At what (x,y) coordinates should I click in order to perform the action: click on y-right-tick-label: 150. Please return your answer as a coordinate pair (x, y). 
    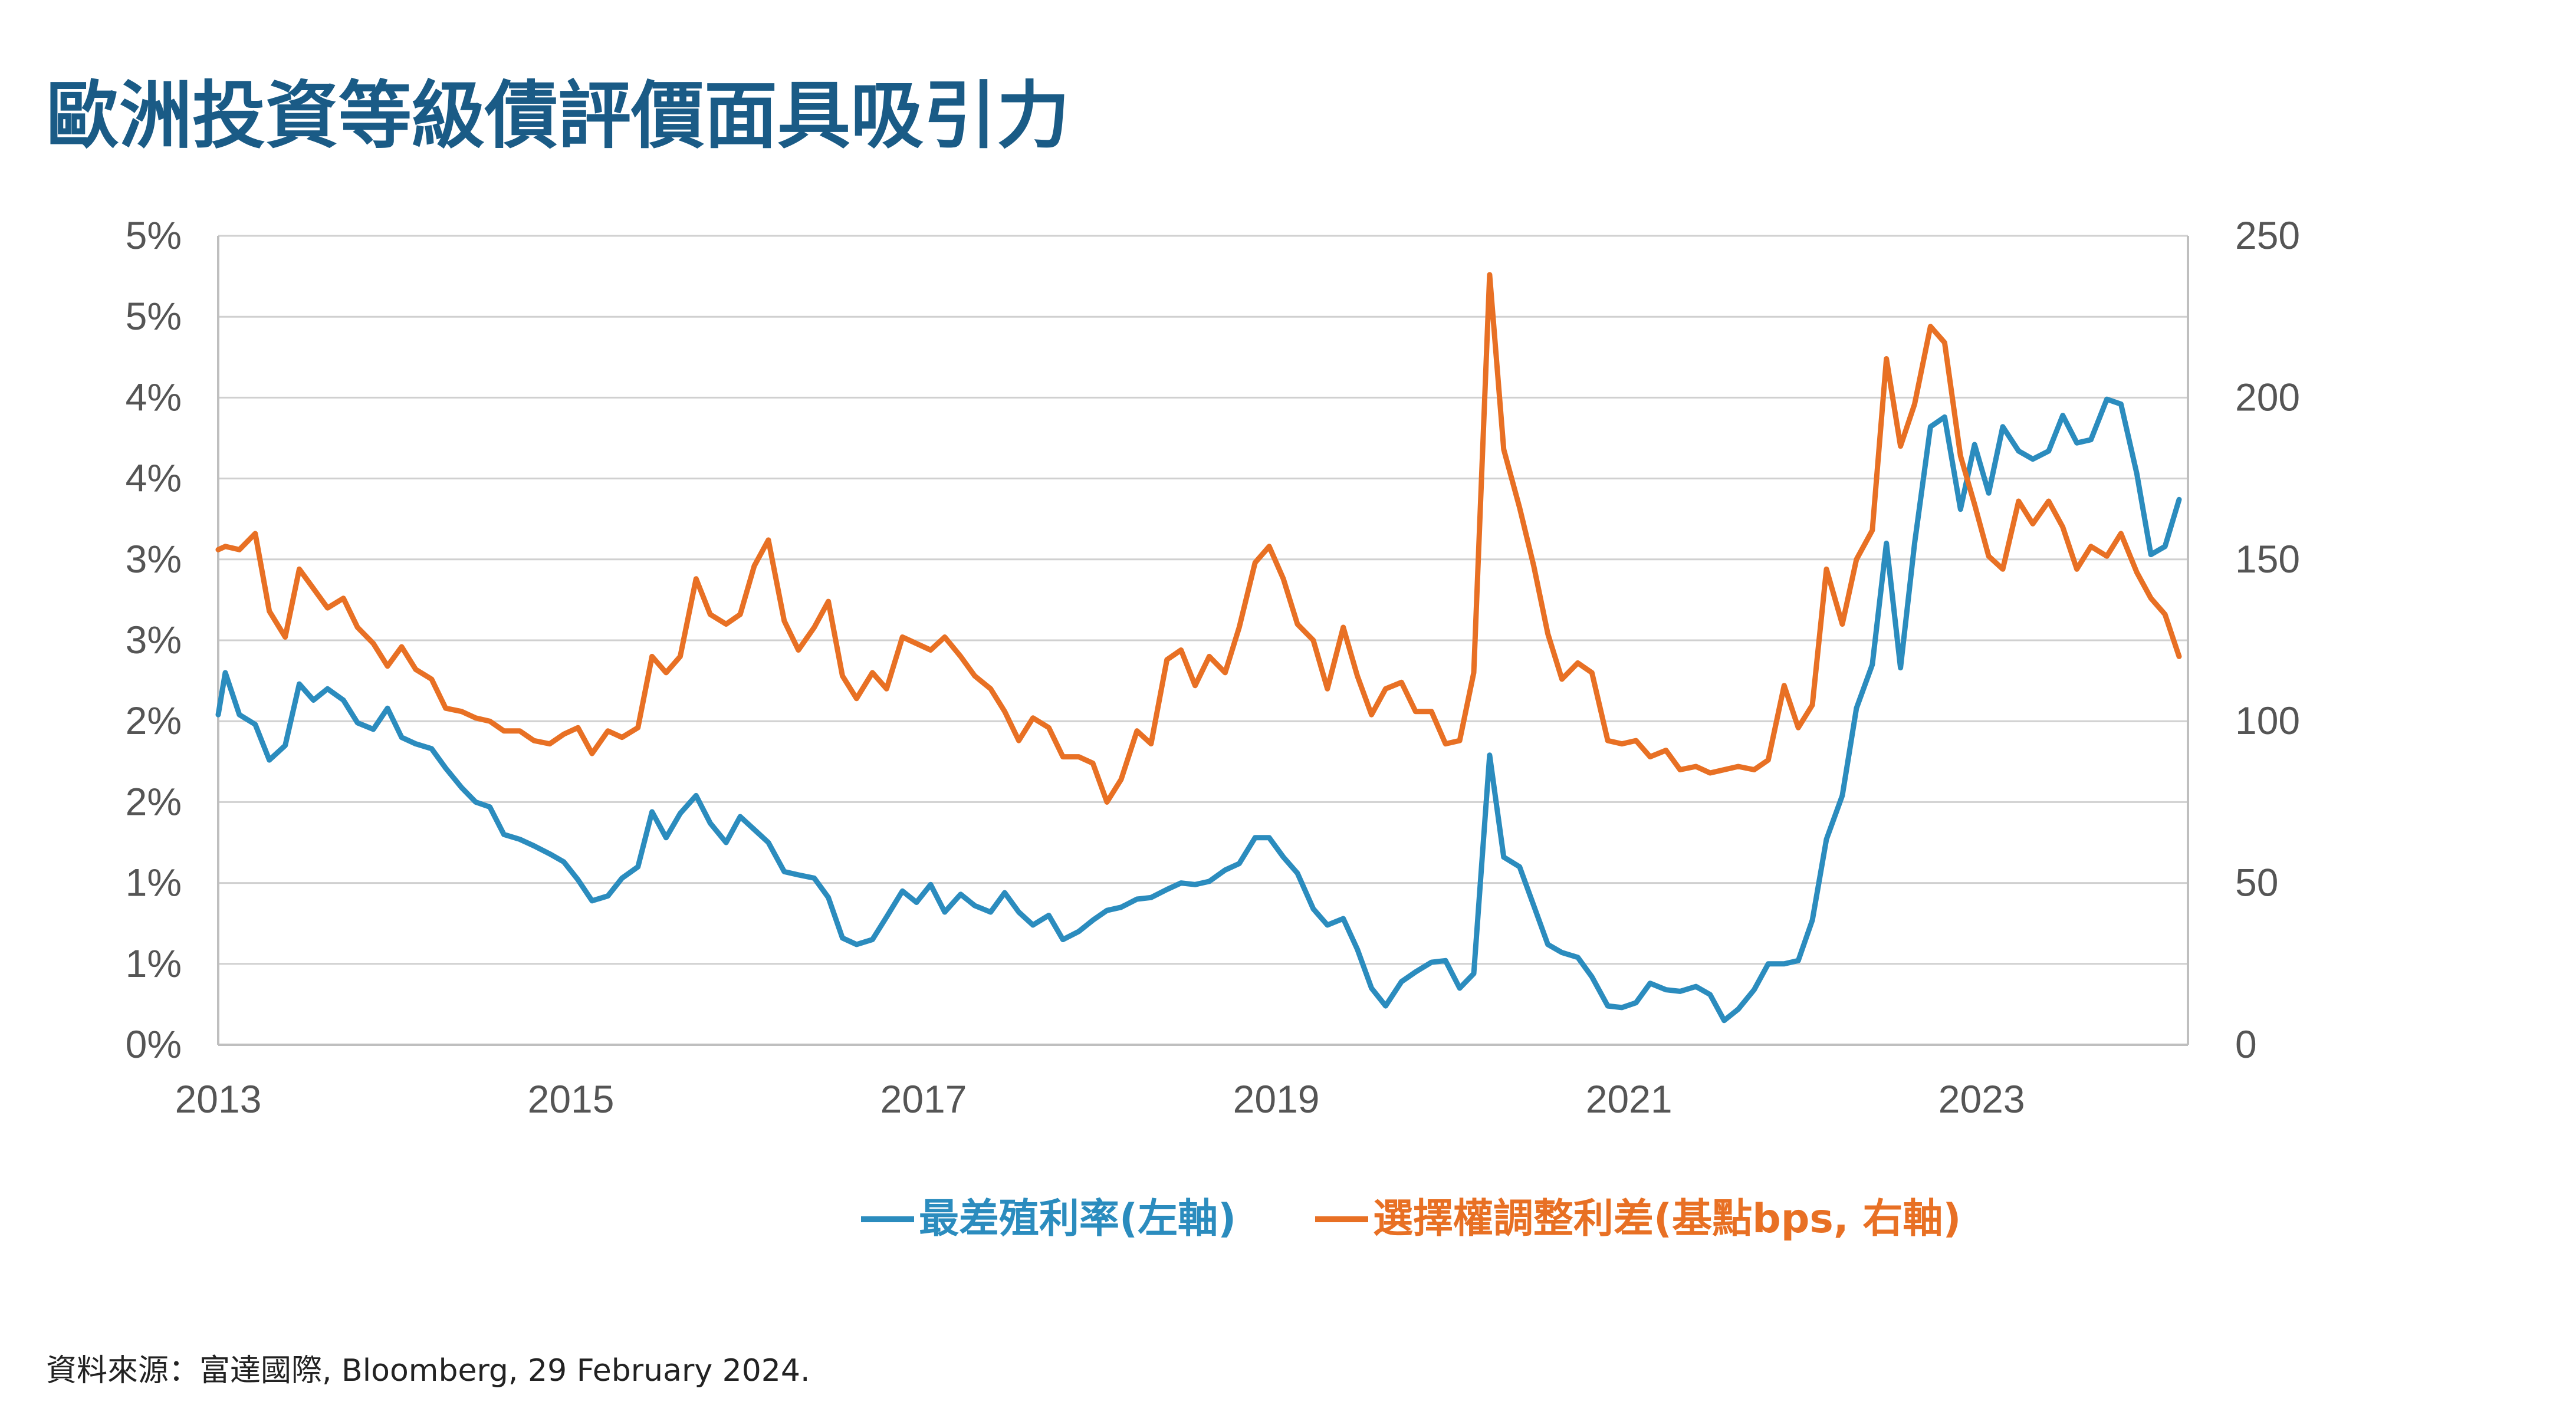
    Looking at the image, I should click on (2267, 559).